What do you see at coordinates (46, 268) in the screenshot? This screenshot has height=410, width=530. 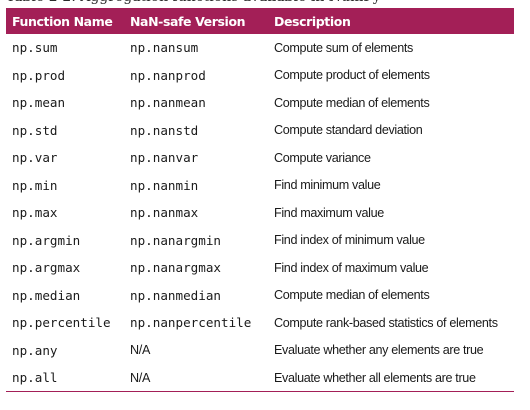 I see `function-name-cell: np.argmax` at bounding box center [46, 268].